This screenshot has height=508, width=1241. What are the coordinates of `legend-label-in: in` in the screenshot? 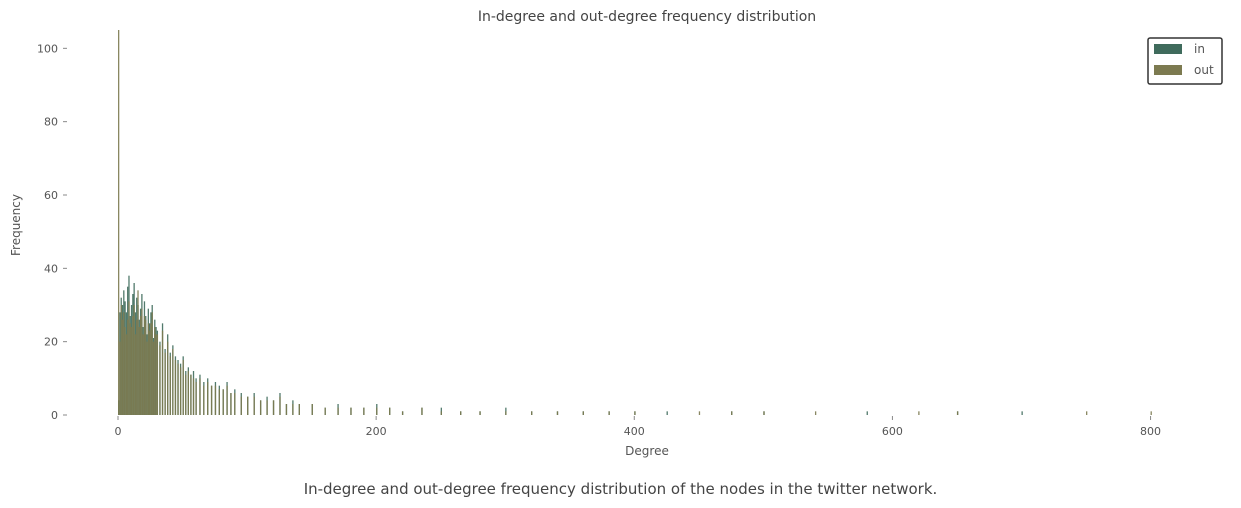 It's located at (1199, 49).